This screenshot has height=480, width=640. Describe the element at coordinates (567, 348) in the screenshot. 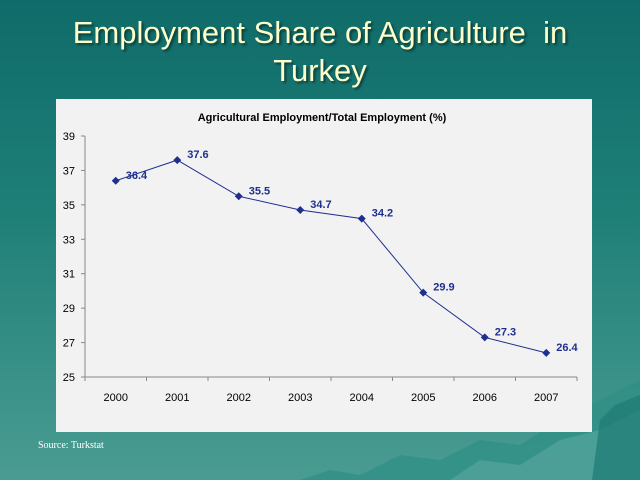

I see `data-label: 26.4` at that location.